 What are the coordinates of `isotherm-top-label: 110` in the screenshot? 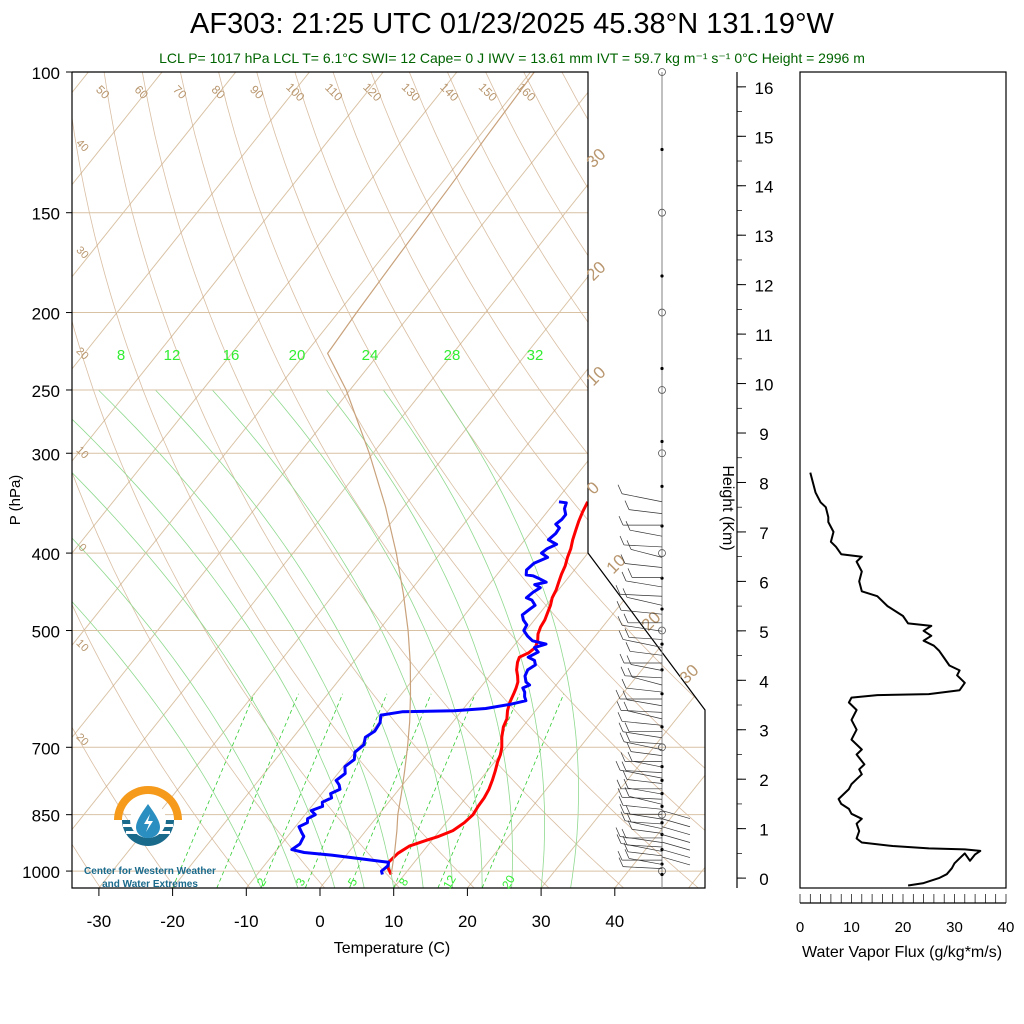 It's located at (334, 92).